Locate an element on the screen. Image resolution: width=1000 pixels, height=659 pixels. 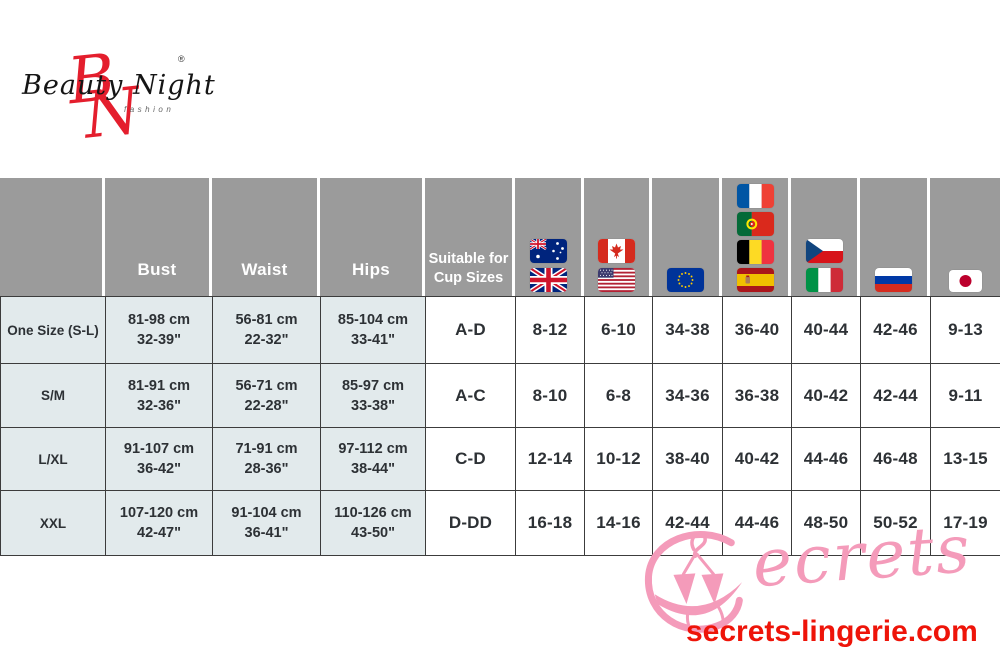
cup-cell: A-C is located at coordinates (471, 396).